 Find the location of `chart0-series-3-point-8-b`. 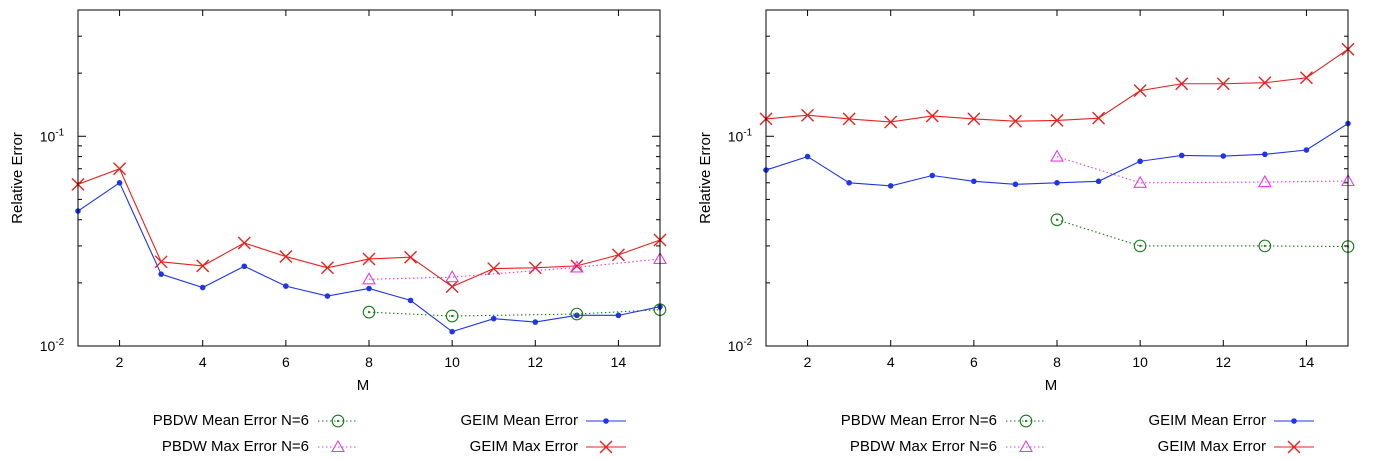

chart0-series-3-point-8-b is located at coordinates (411, 257).